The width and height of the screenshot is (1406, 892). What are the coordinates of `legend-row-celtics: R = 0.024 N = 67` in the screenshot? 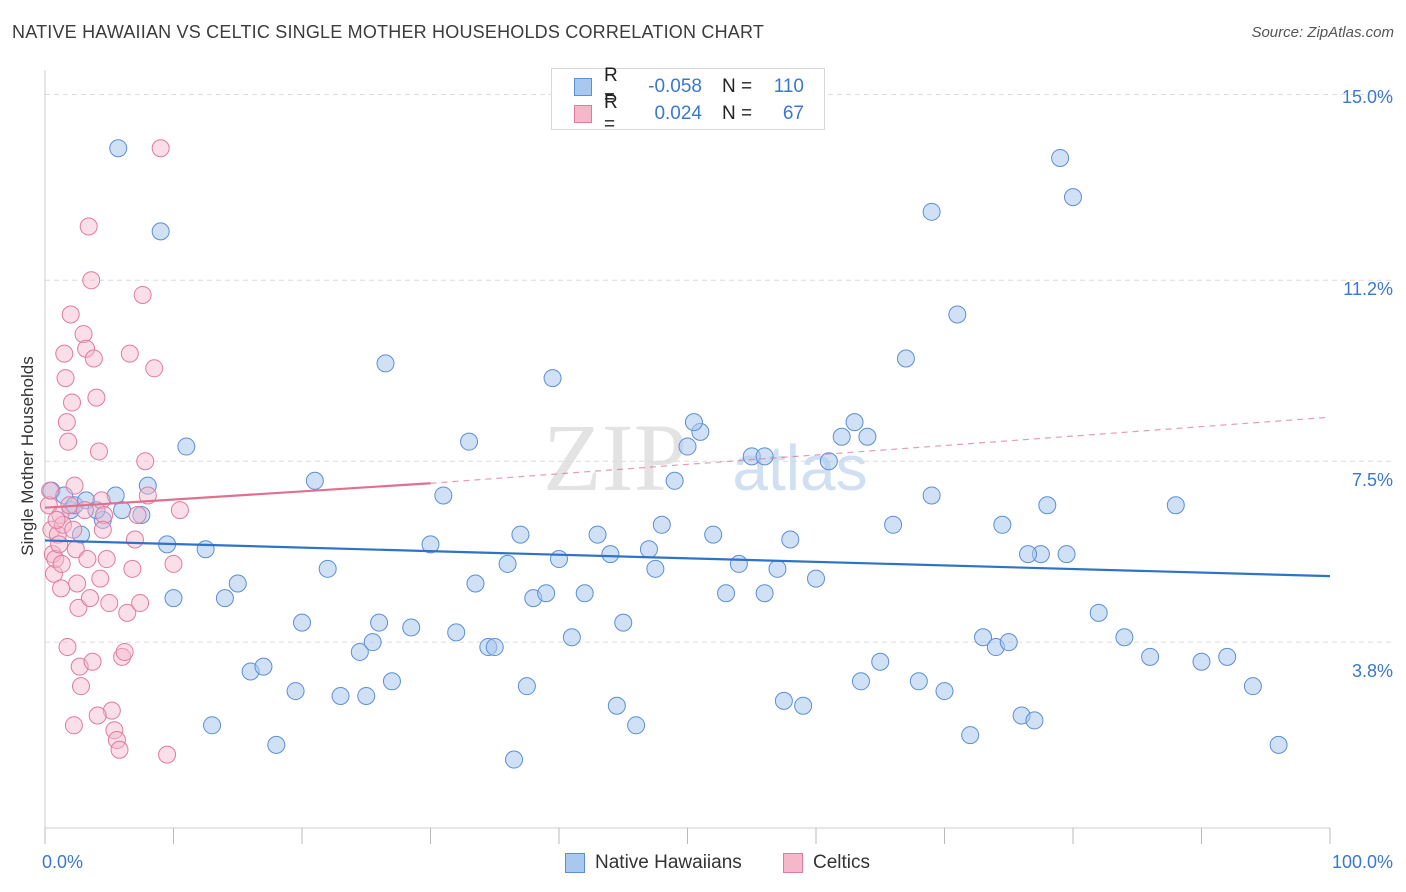 It's located at (689, 113).